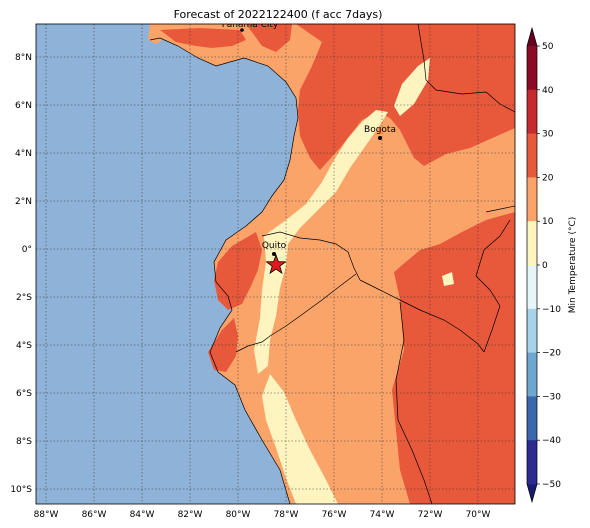  What do you see at coordinates (380, 130) in the screenshot?
I see `bogota-label: Bogota` at bounding box center [380, 130].